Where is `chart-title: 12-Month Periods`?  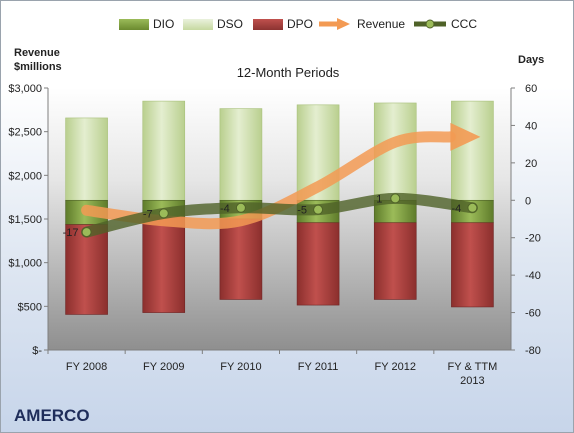 chart-title: 12-Month Periods is located at coordinates (288, 72).